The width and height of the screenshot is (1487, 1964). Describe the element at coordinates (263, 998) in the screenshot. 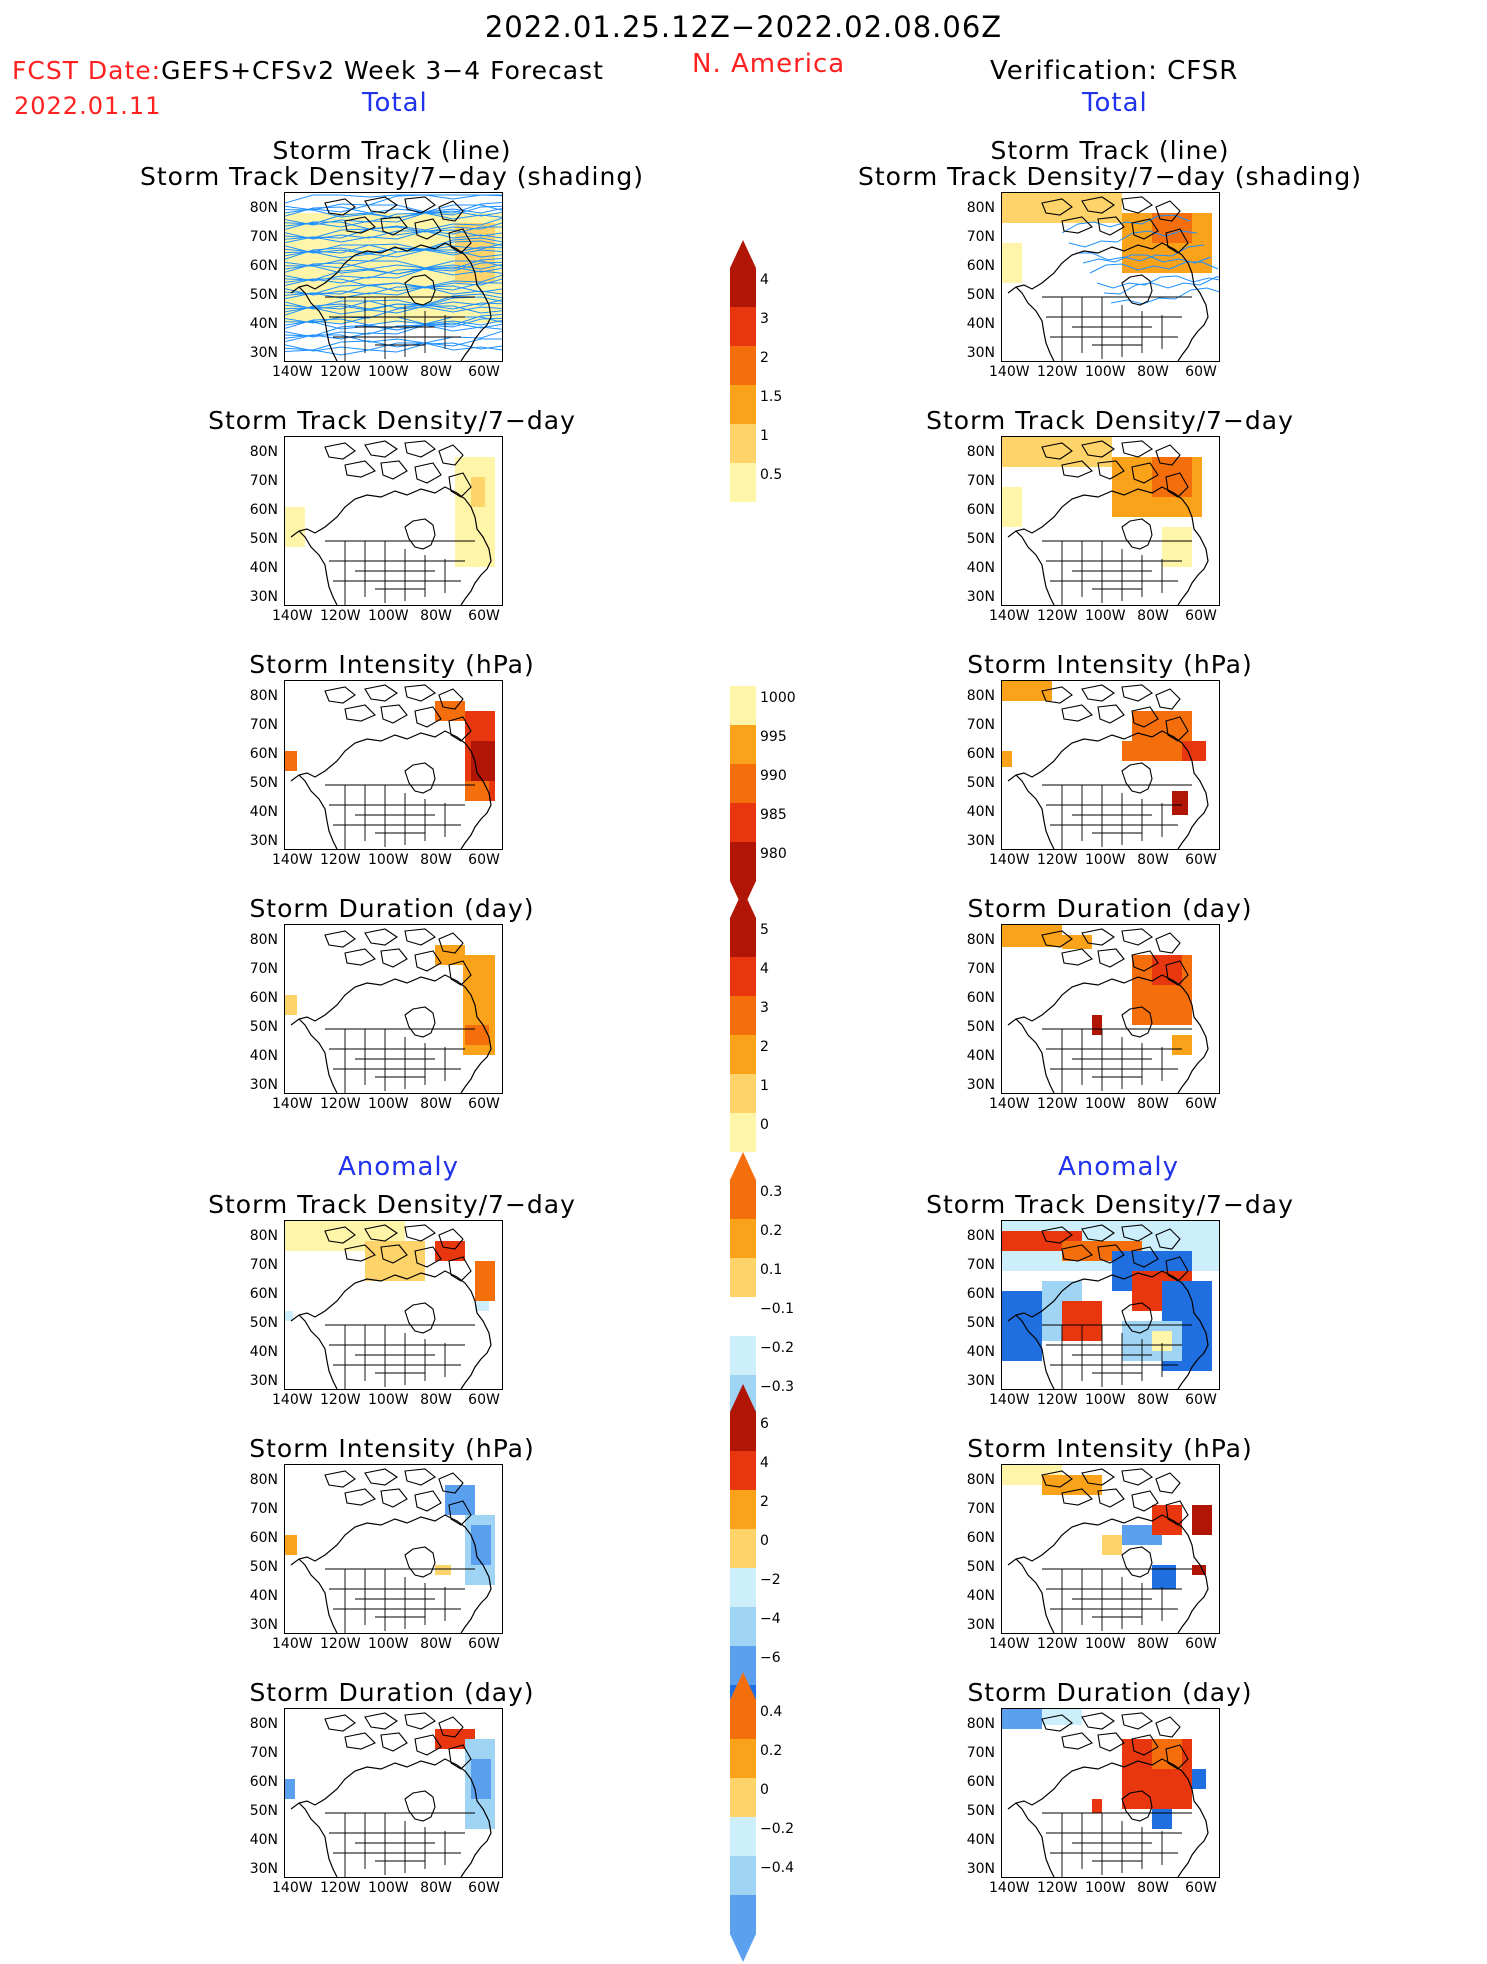

I see `lat-tick-L3-2: 60N` at that location.